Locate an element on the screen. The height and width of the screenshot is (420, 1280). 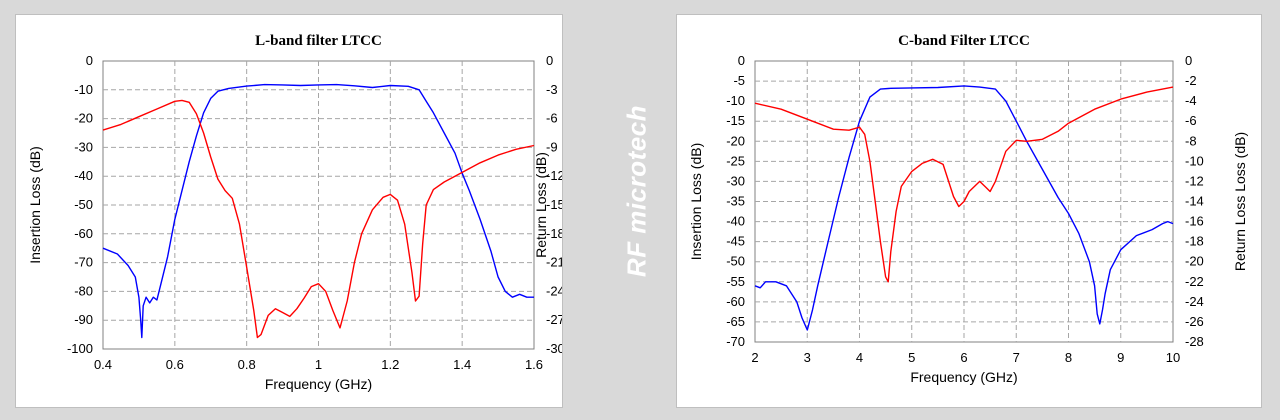
y-left-tick-label: -100 is located at coordinates (80, 348).